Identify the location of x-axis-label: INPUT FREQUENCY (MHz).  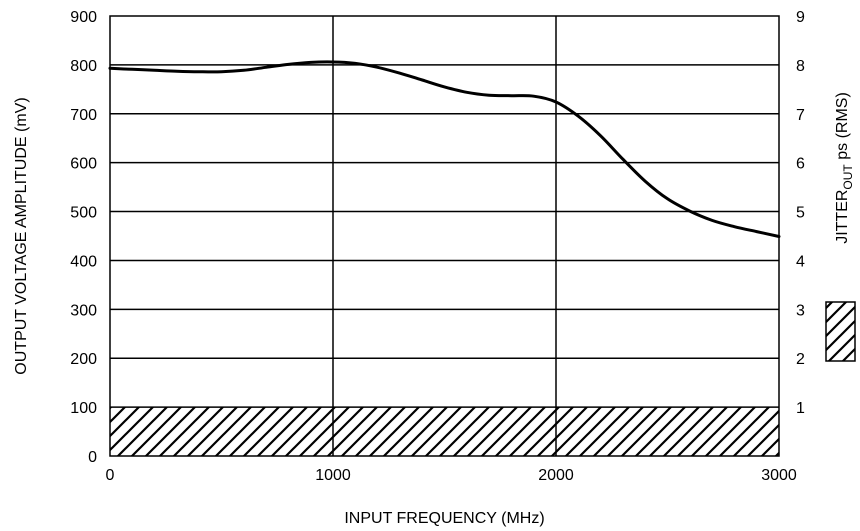
(444, 518).